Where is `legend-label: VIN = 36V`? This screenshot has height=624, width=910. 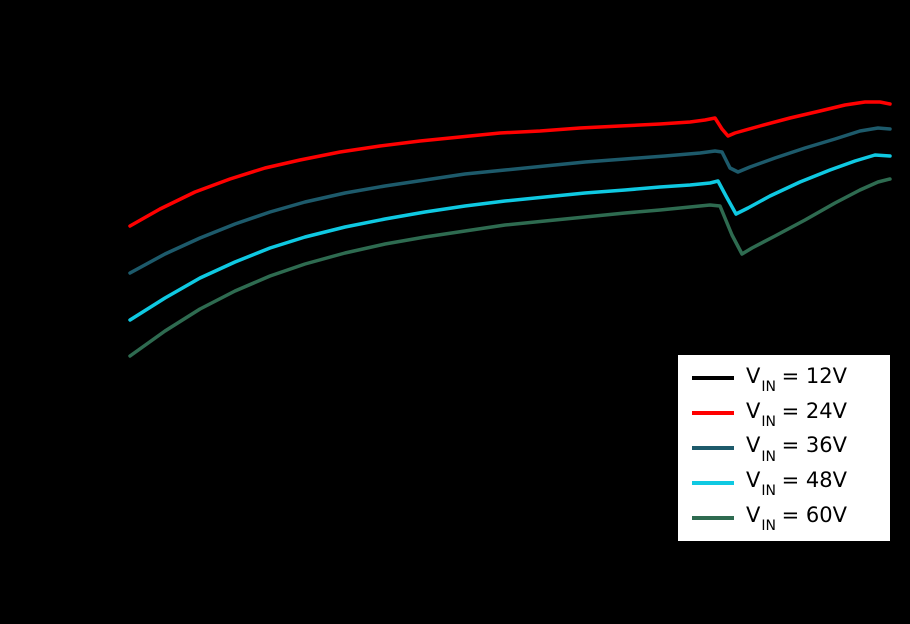 legend-label: VIN = 36V is located at coordinates (797, 449).